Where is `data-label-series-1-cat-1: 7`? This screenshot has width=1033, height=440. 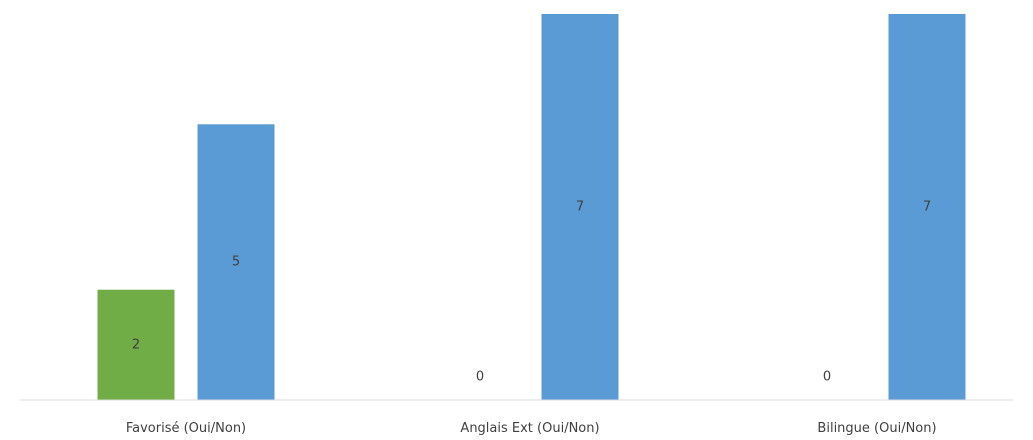
data-label-series-1-cat-1: 7 is located at coordinates (580, 207).